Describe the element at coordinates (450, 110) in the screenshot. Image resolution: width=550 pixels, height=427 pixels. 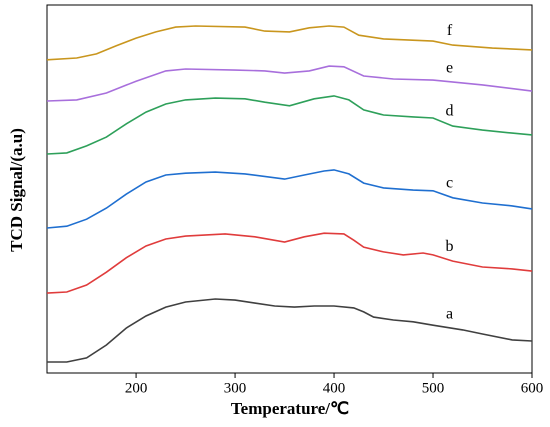
I see `series-label: d` at that location.